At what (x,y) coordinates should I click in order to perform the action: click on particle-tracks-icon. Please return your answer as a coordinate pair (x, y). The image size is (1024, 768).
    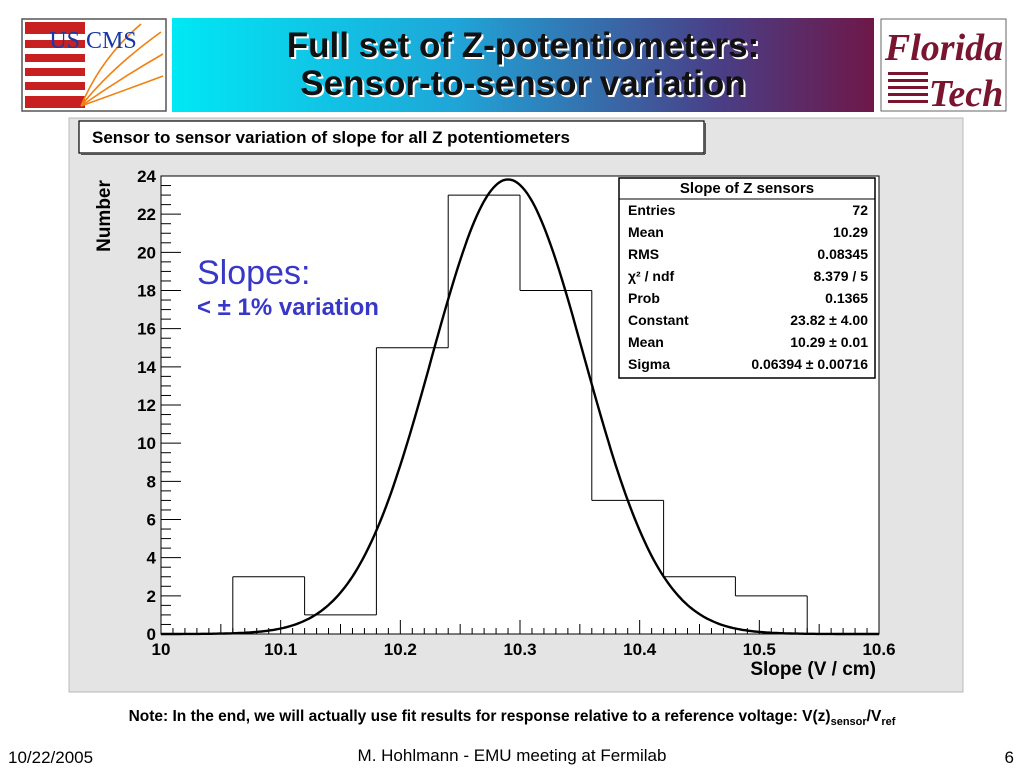
    Looking at the image, I should click on (122, 65).